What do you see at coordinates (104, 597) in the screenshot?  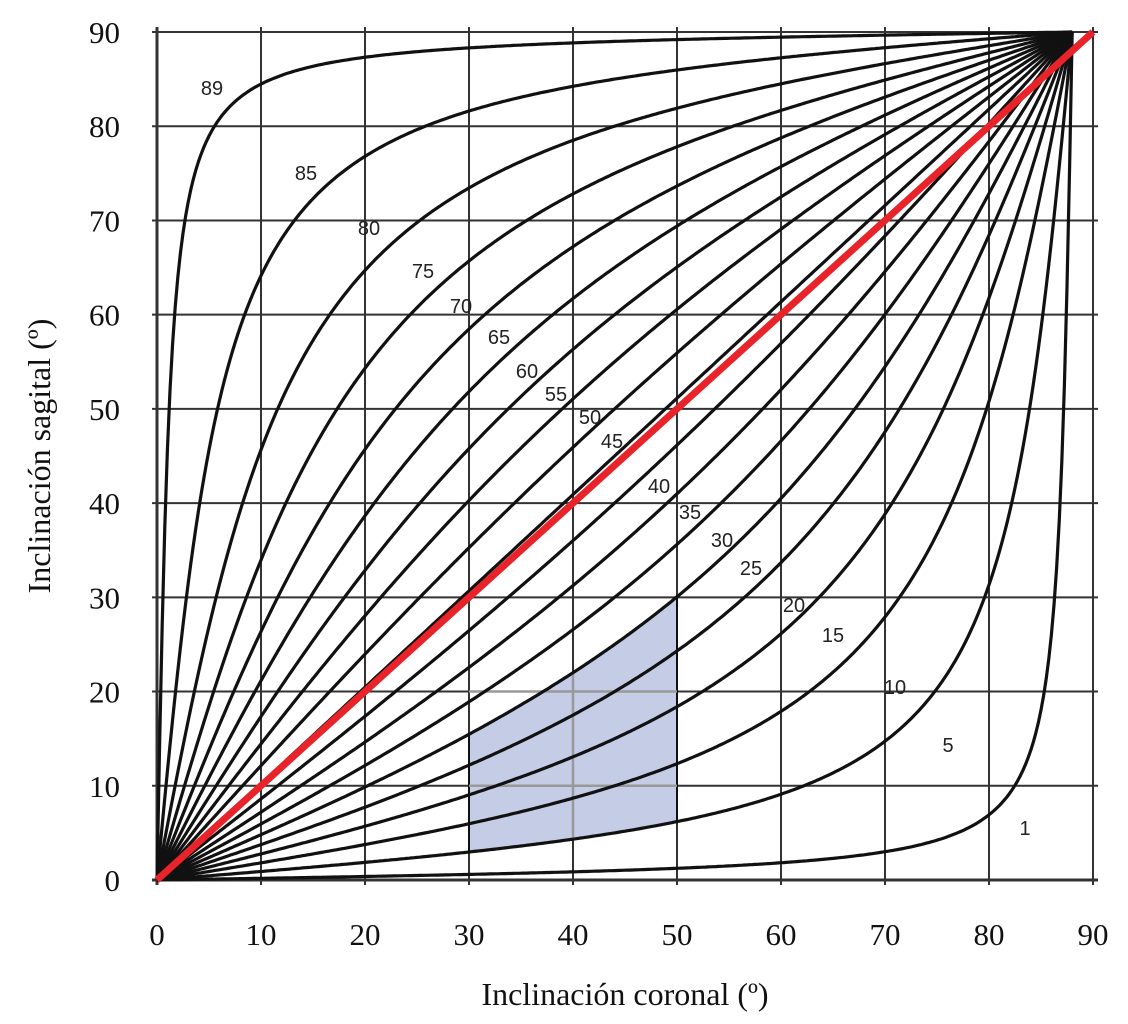 I see `y-tick-label: 30` at bounding box center [104, 597].